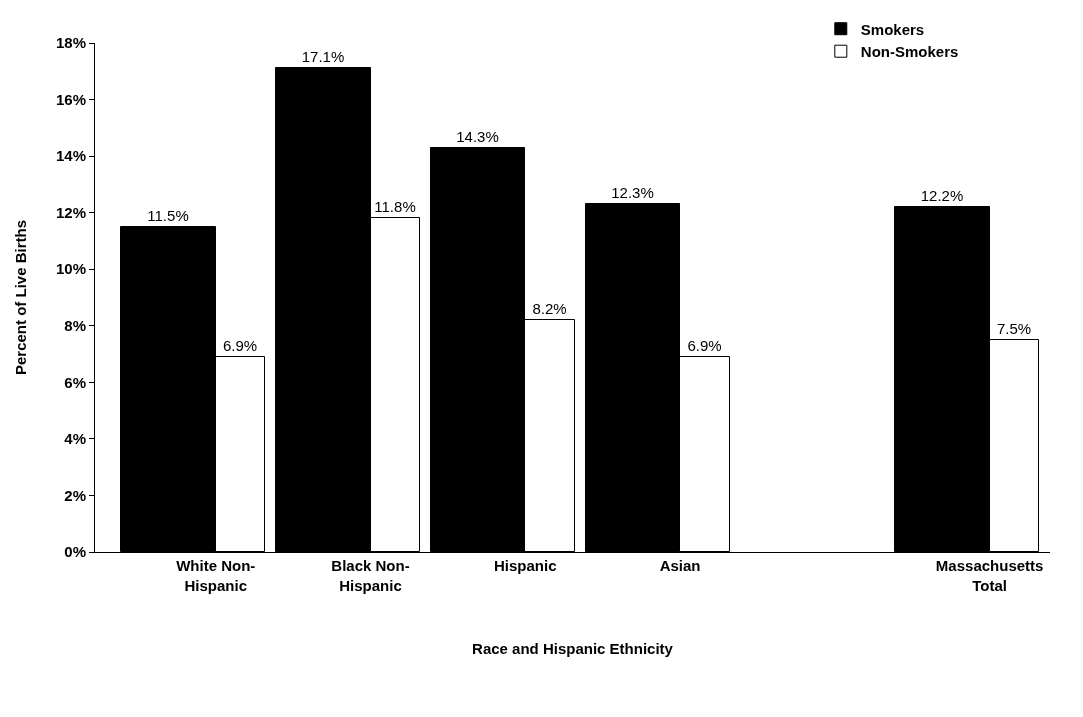  Describe the element at coordinates (892, 29) in the screenshot. I see `legend-label: Smokers` at that location.